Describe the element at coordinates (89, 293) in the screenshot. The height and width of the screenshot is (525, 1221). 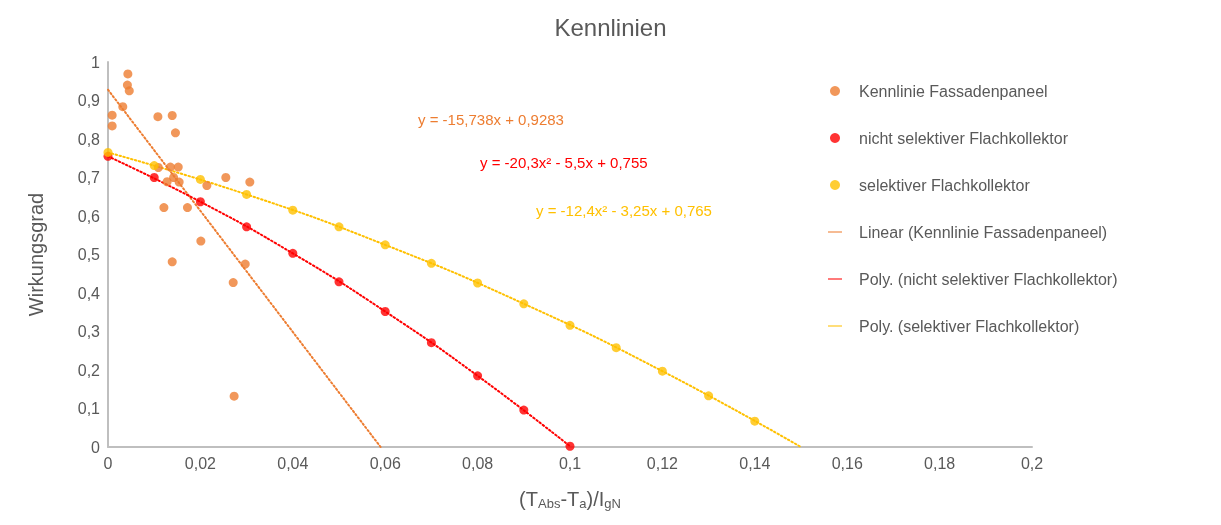
I see `y-tick-label: 0,4` at that location.